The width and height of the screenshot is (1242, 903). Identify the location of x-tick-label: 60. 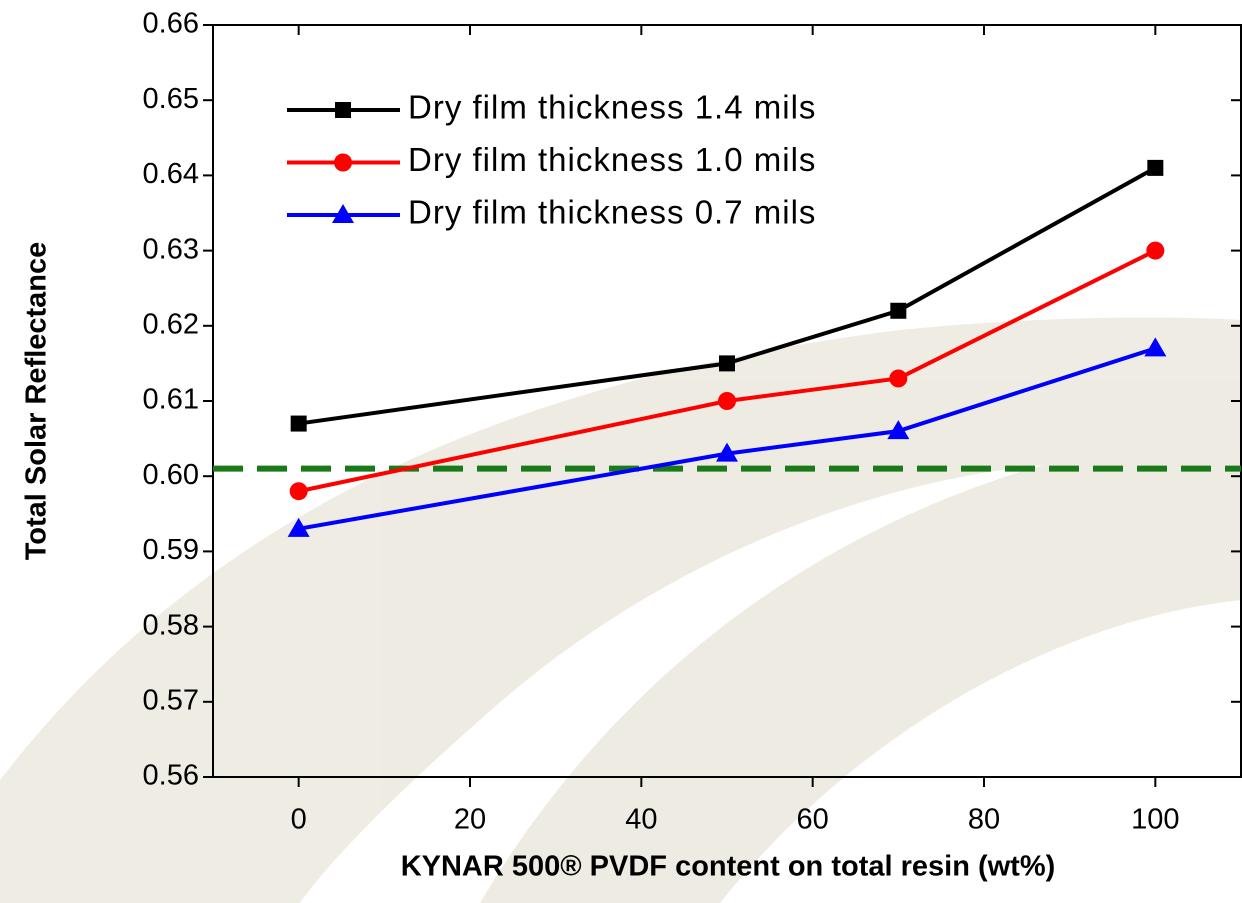
(813, 820).